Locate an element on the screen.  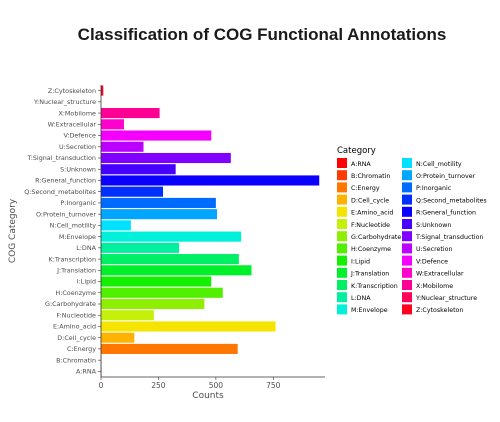
y-axis-label: COG Category is located at coordinates (13, 230).